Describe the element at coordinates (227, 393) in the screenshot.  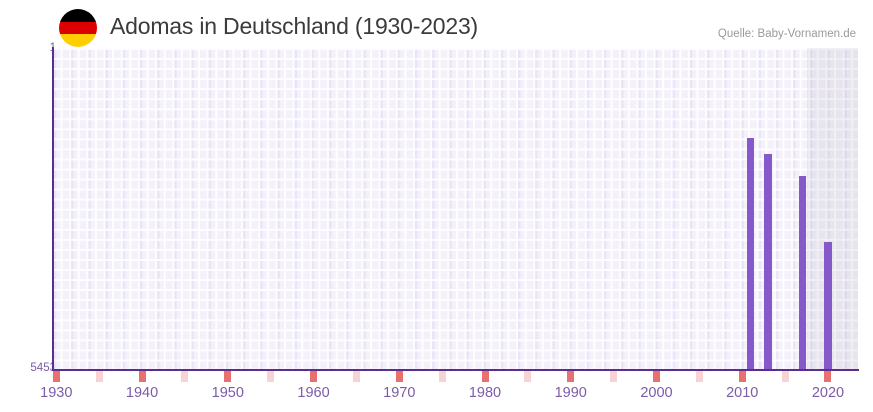
I see `x-tick-label: 1950` at that location.